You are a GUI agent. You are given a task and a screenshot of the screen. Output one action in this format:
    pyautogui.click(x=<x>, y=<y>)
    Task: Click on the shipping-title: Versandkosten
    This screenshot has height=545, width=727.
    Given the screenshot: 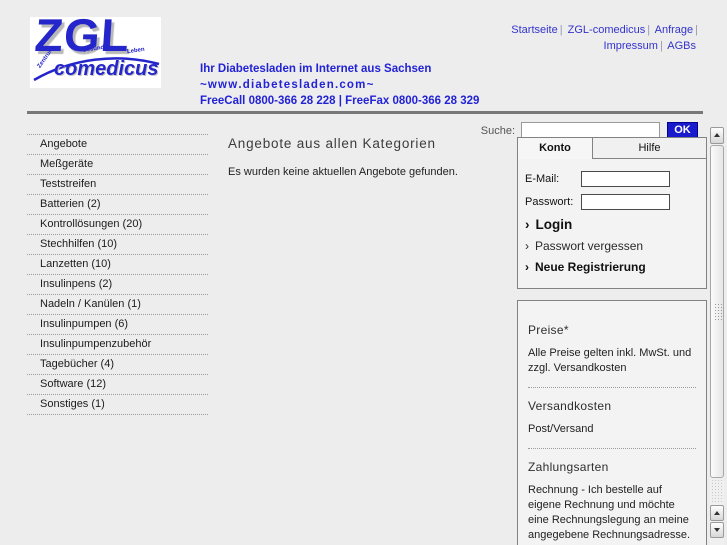 What is the action you would take?
    pyautogui.click(x=570, y=406)
    